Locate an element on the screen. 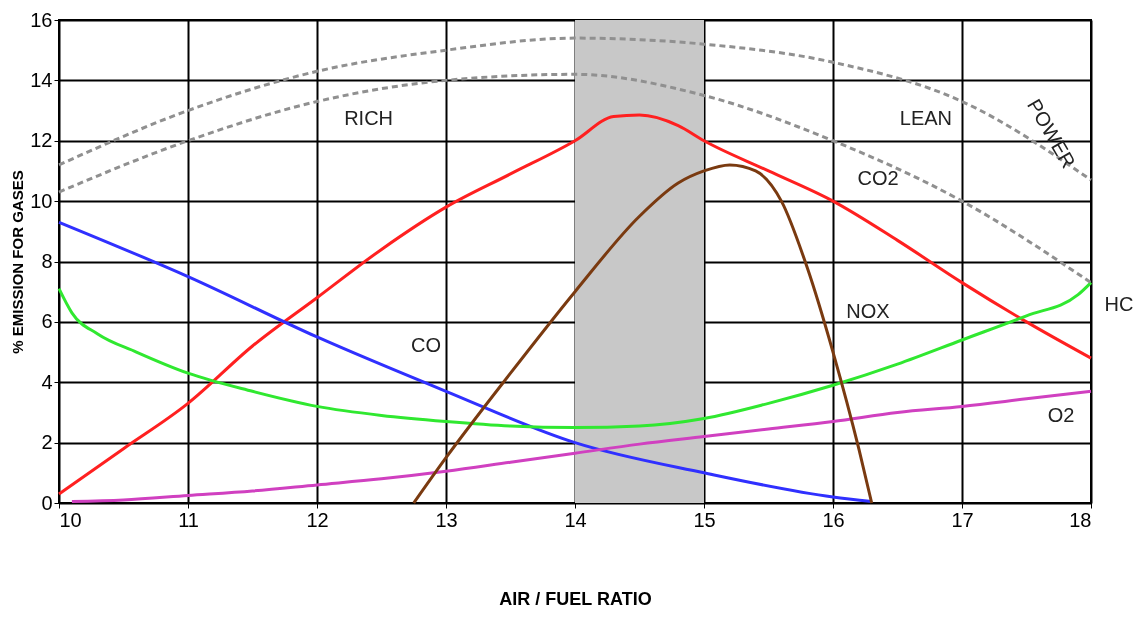 The image size is (1144, 618). x-tick-label: 16 is located at coordinates (833, 519).